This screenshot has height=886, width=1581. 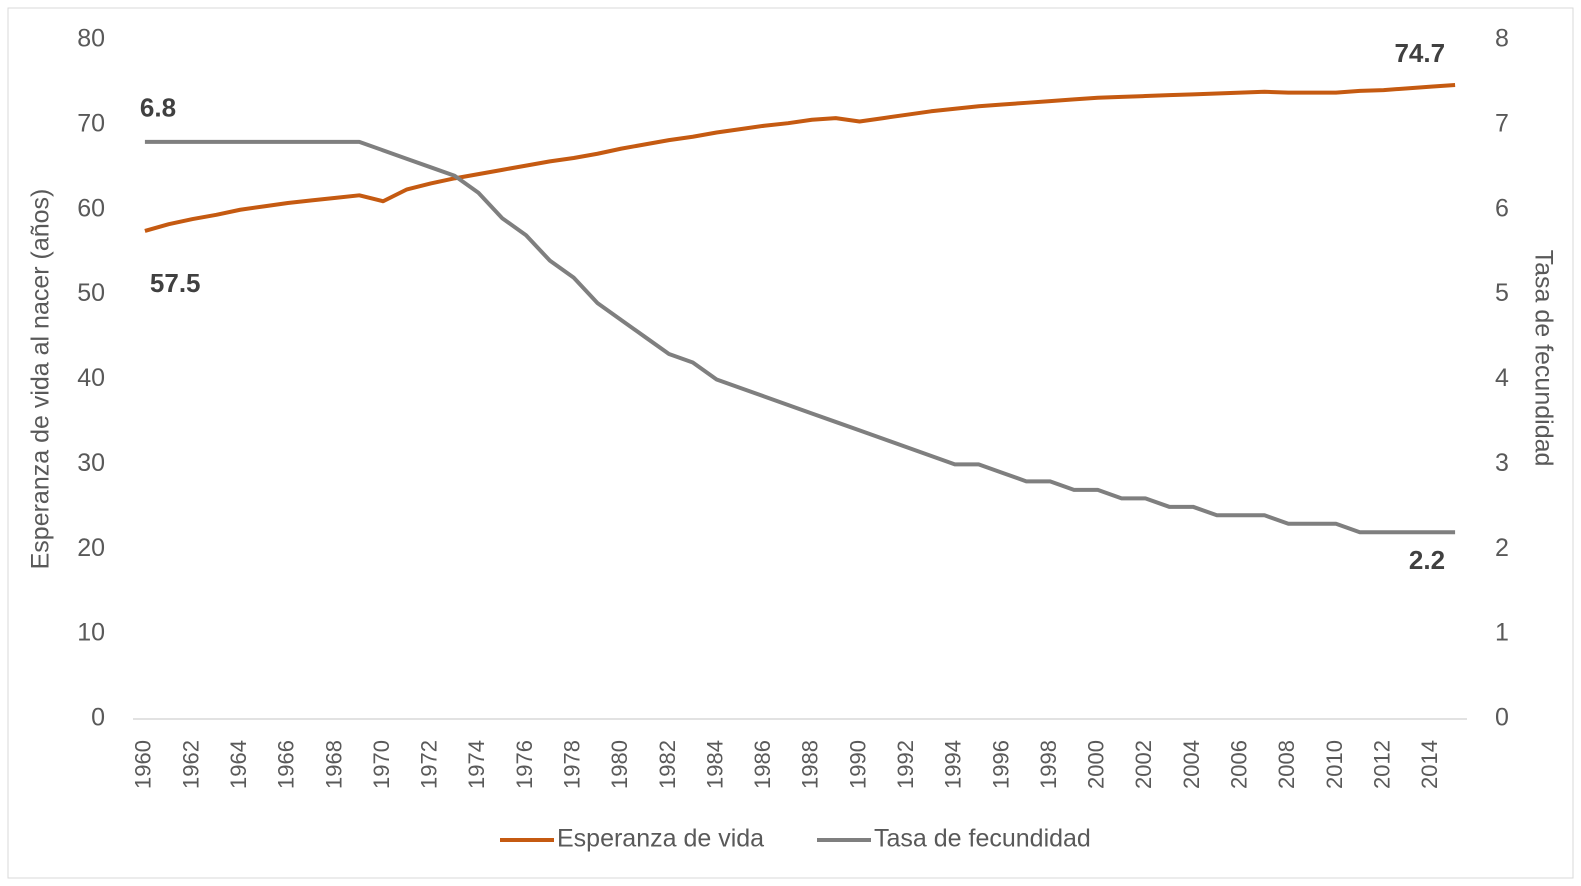 What do you see at coordinates (381, 764) in the screenshot?
I see `x-tick-label: 1970` at bounding box center [381, 764].